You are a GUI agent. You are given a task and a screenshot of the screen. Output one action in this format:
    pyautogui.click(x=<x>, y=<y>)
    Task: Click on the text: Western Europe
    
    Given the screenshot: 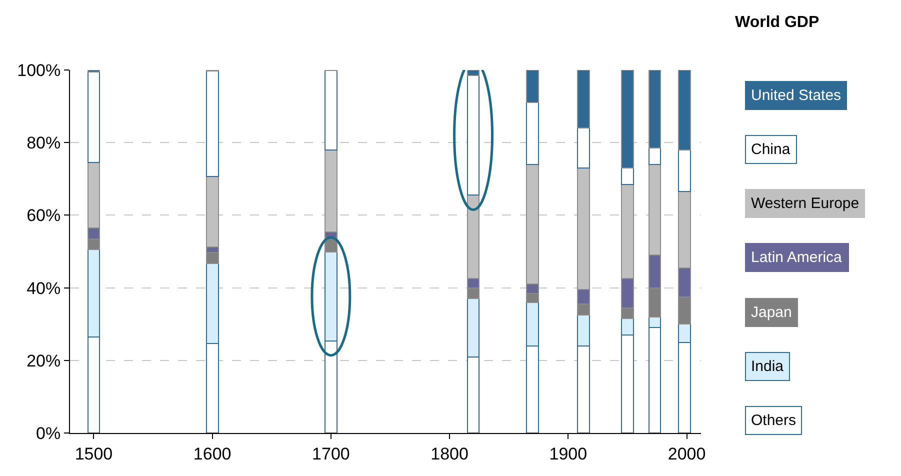 What is the action you would take?
    pyautogui.click(x=805, y=203)
    